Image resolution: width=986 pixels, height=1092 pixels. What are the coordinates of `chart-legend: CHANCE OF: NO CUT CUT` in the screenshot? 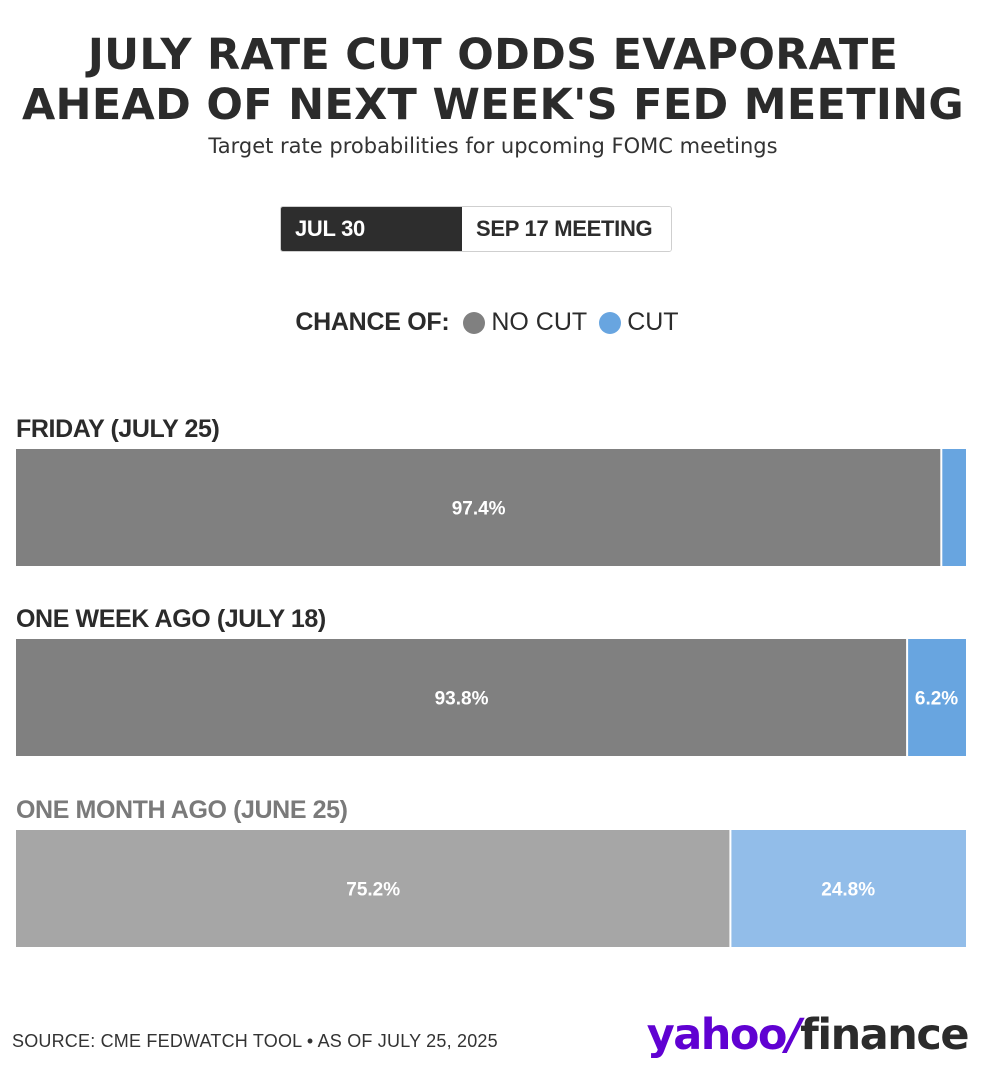 It's located at (493, 322).